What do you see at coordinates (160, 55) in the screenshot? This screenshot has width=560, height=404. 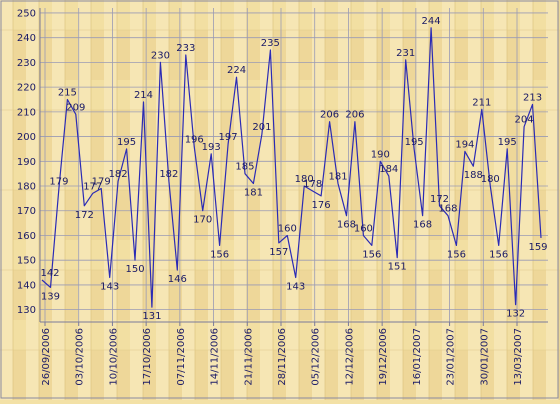 I see `data-label: 230` at bounding box center [160, 55].